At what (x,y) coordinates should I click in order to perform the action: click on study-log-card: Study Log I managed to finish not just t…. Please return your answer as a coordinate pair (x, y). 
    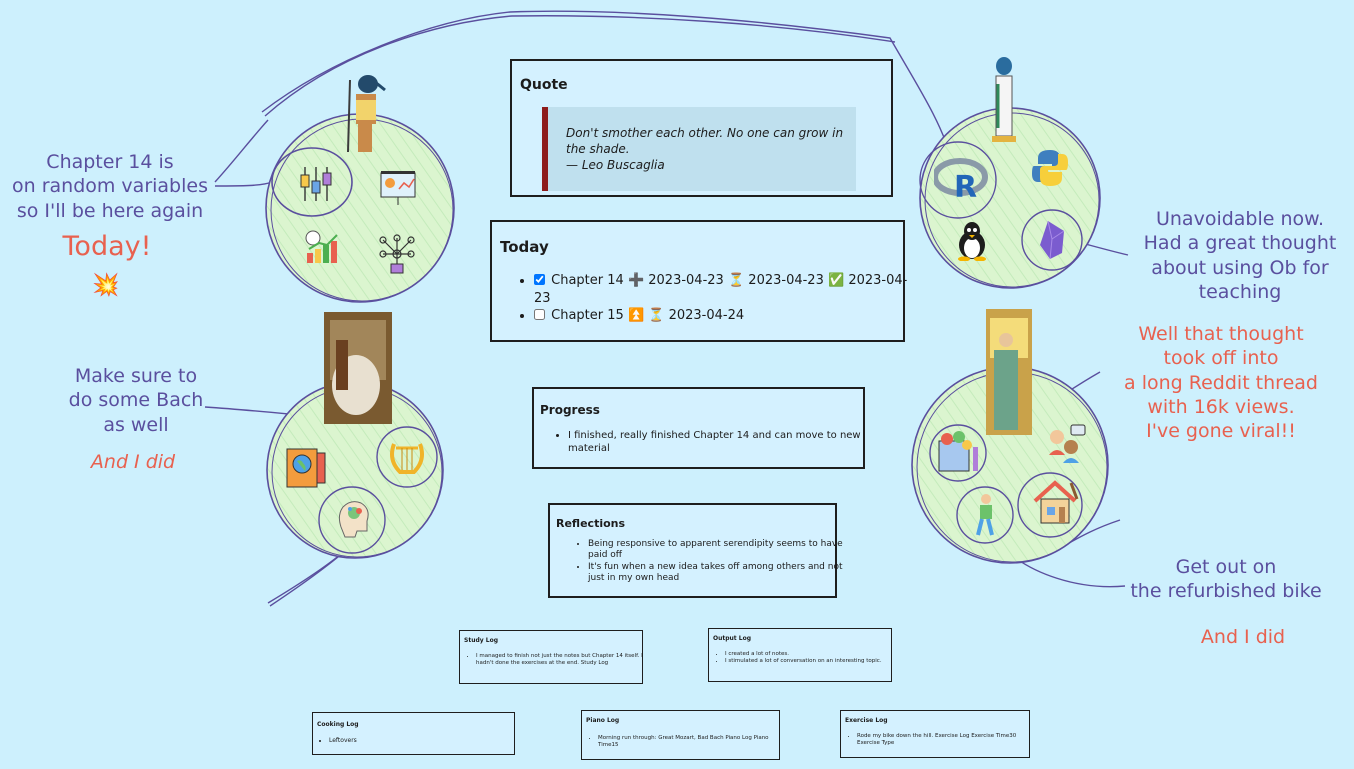
    Looking at the image, I should click on (551, 657).